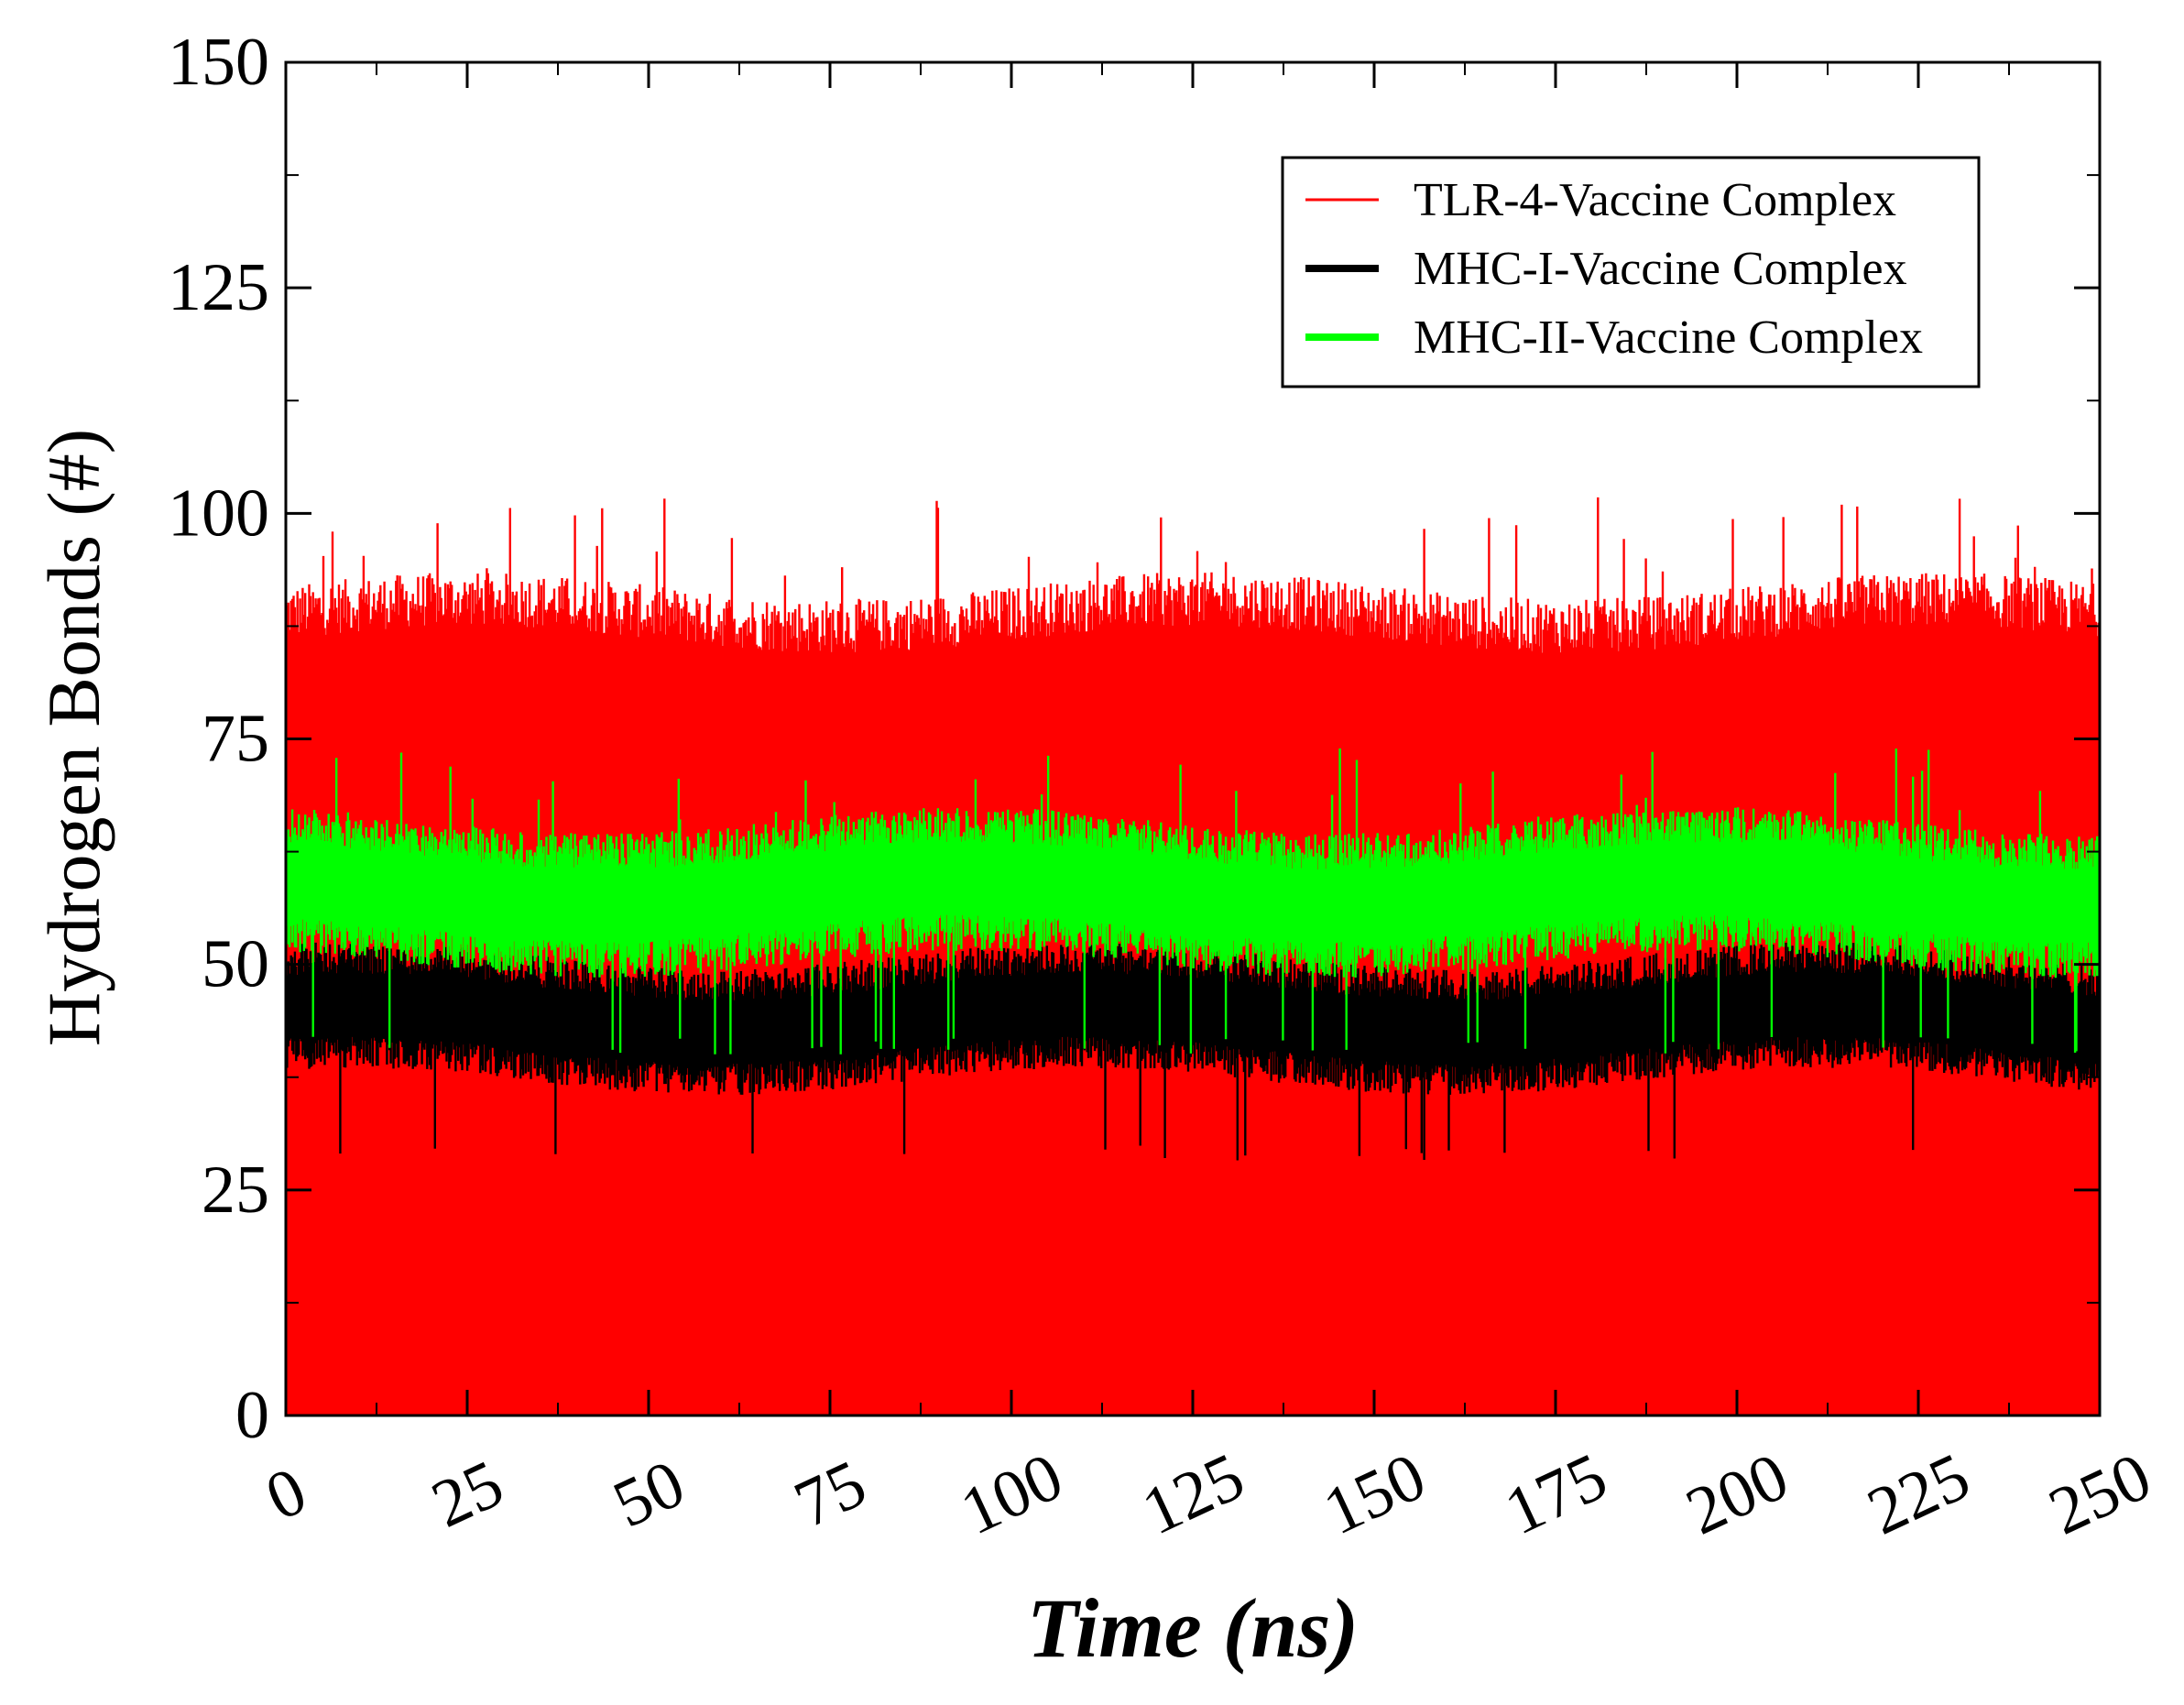 The width and height of the screenshot is (2184, 1705). I want to click on legend-box, so click(1631, 272).